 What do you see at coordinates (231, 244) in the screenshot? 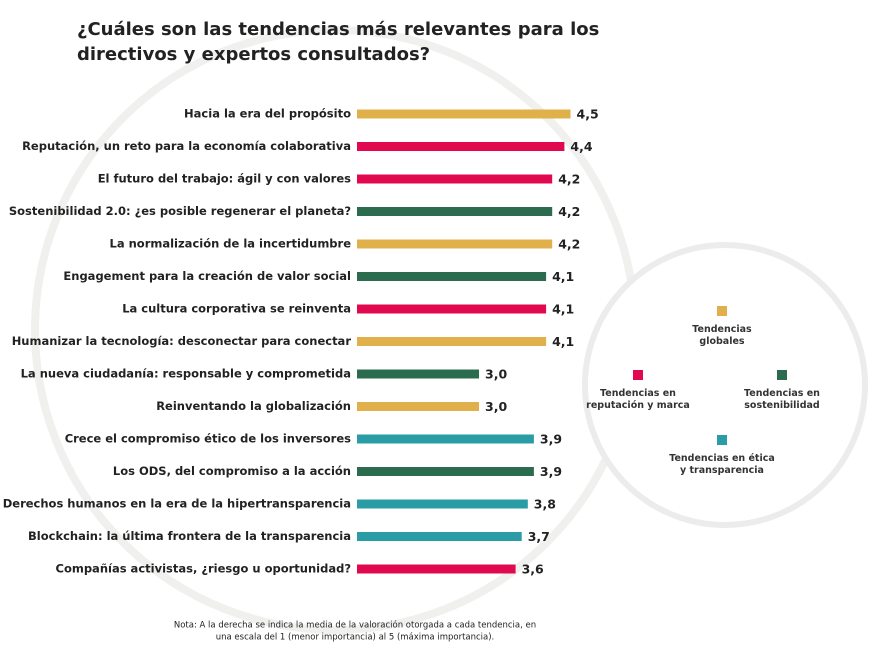
I see `category-label: La normalización de la incertidumbre` at bounding box center [231, 244].